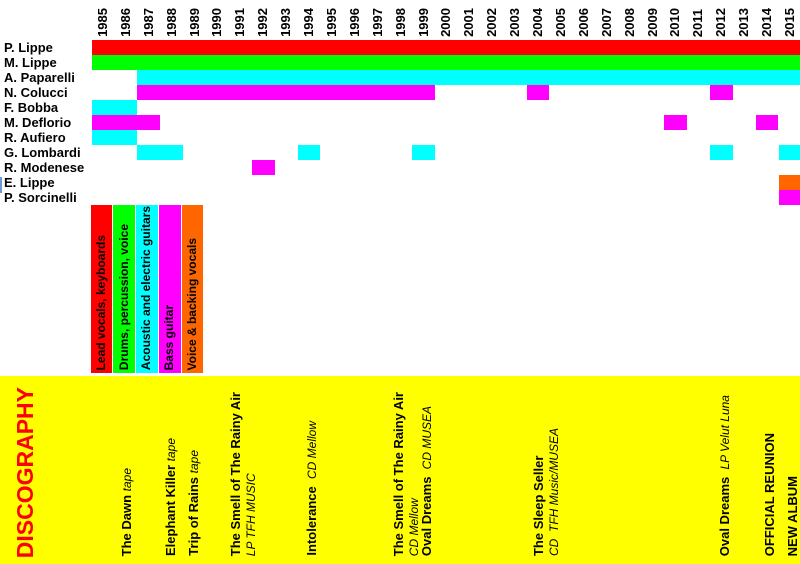 This screenshot has width=800, height=564. Describe the element at coordinates (263, 22) in the screenshot. I see `year-tick-label: 1992` at that location.